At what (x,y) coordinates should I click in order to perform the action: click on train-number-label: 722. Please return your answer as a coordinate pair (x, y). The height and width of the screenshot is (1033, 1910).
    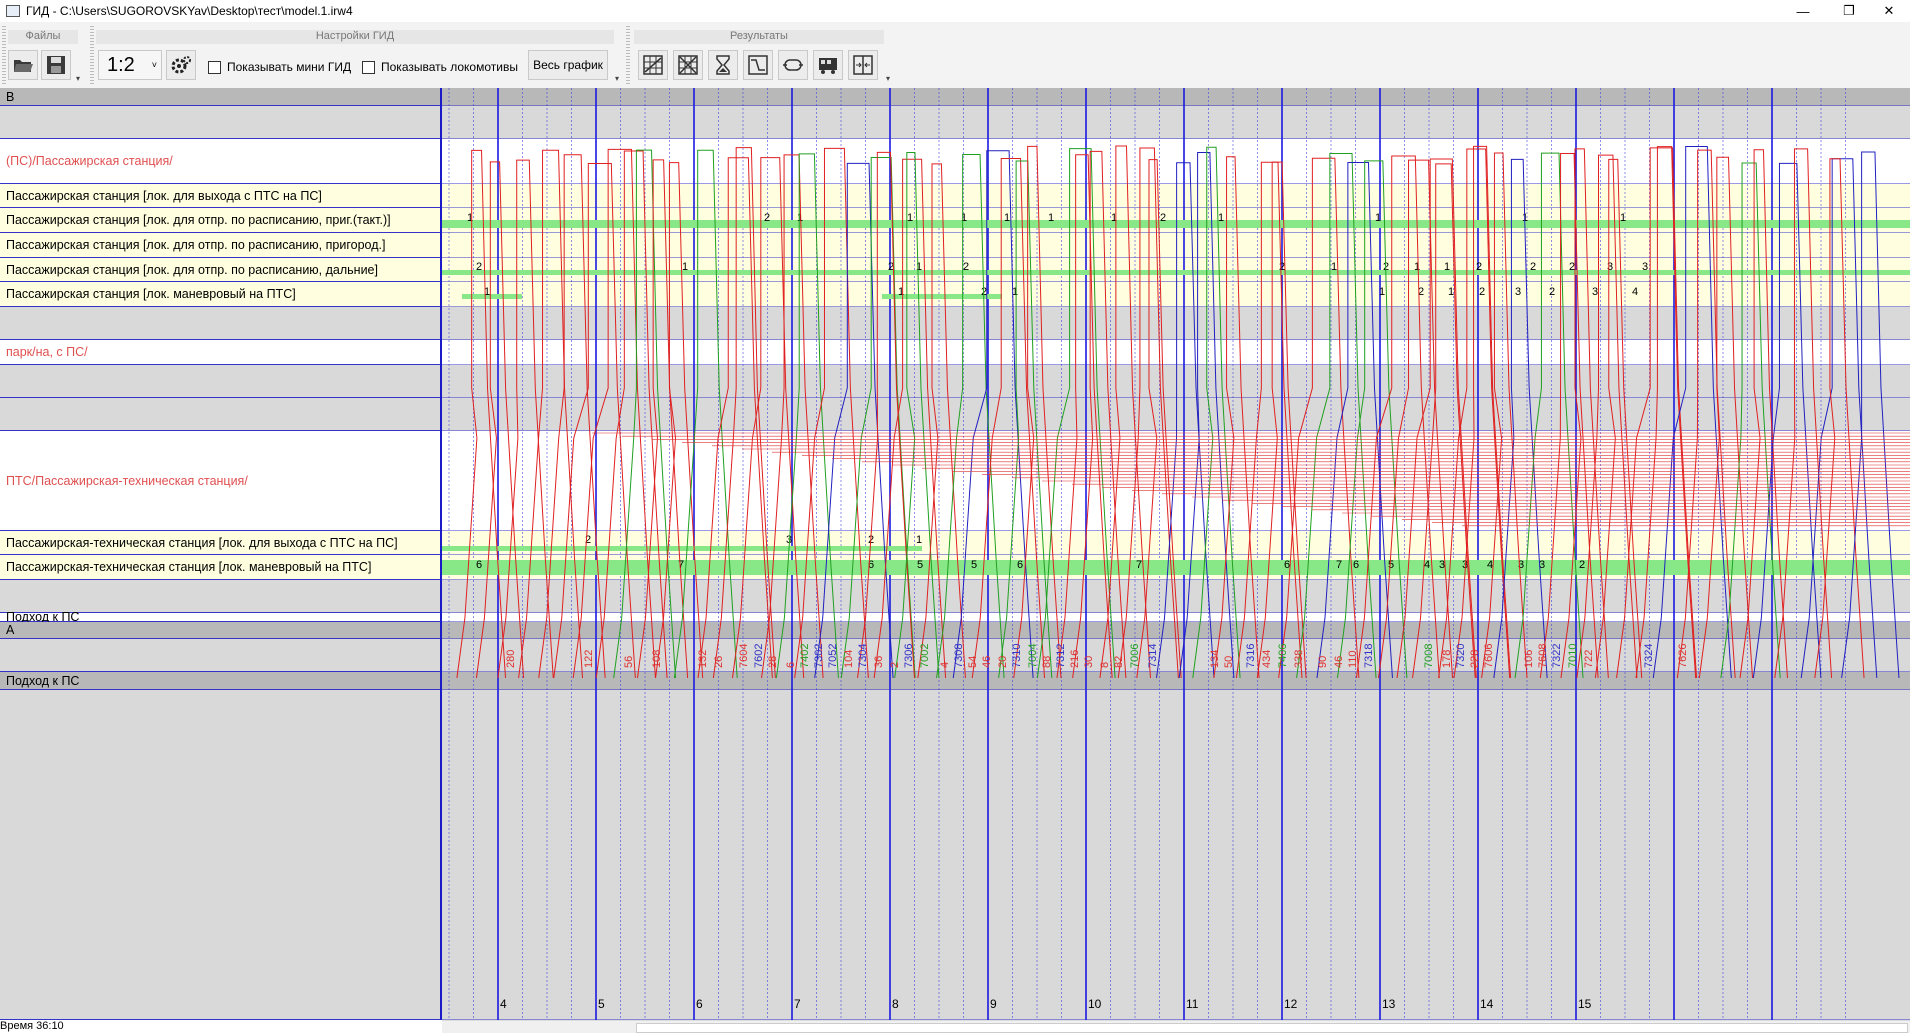
    Looking at the image, I should click on (1589, 659).